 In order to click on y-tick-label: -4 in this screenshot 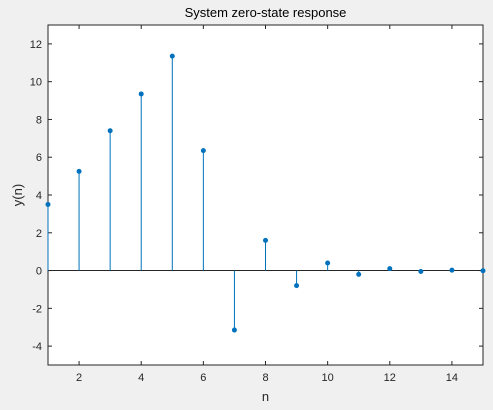, I will do `click(37, 347)`.